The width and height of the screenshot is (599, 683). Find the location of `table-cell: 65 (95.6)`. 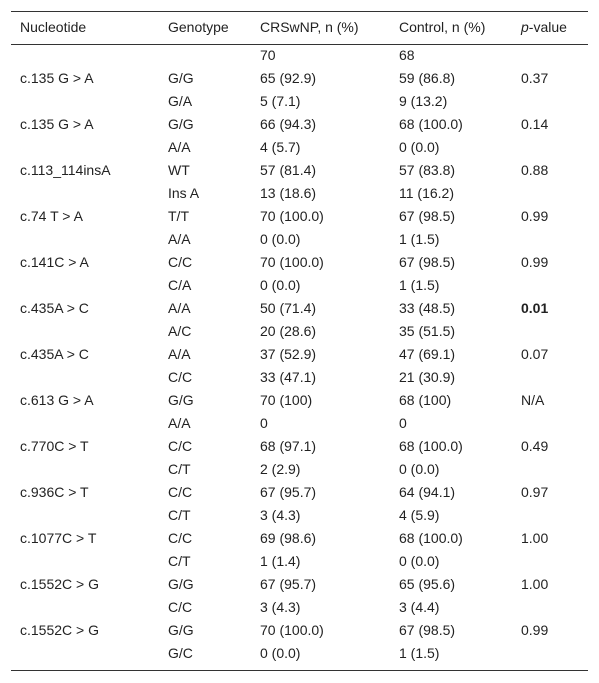

table-cell: 65 (95.6) is located at coordinates (427, 584).